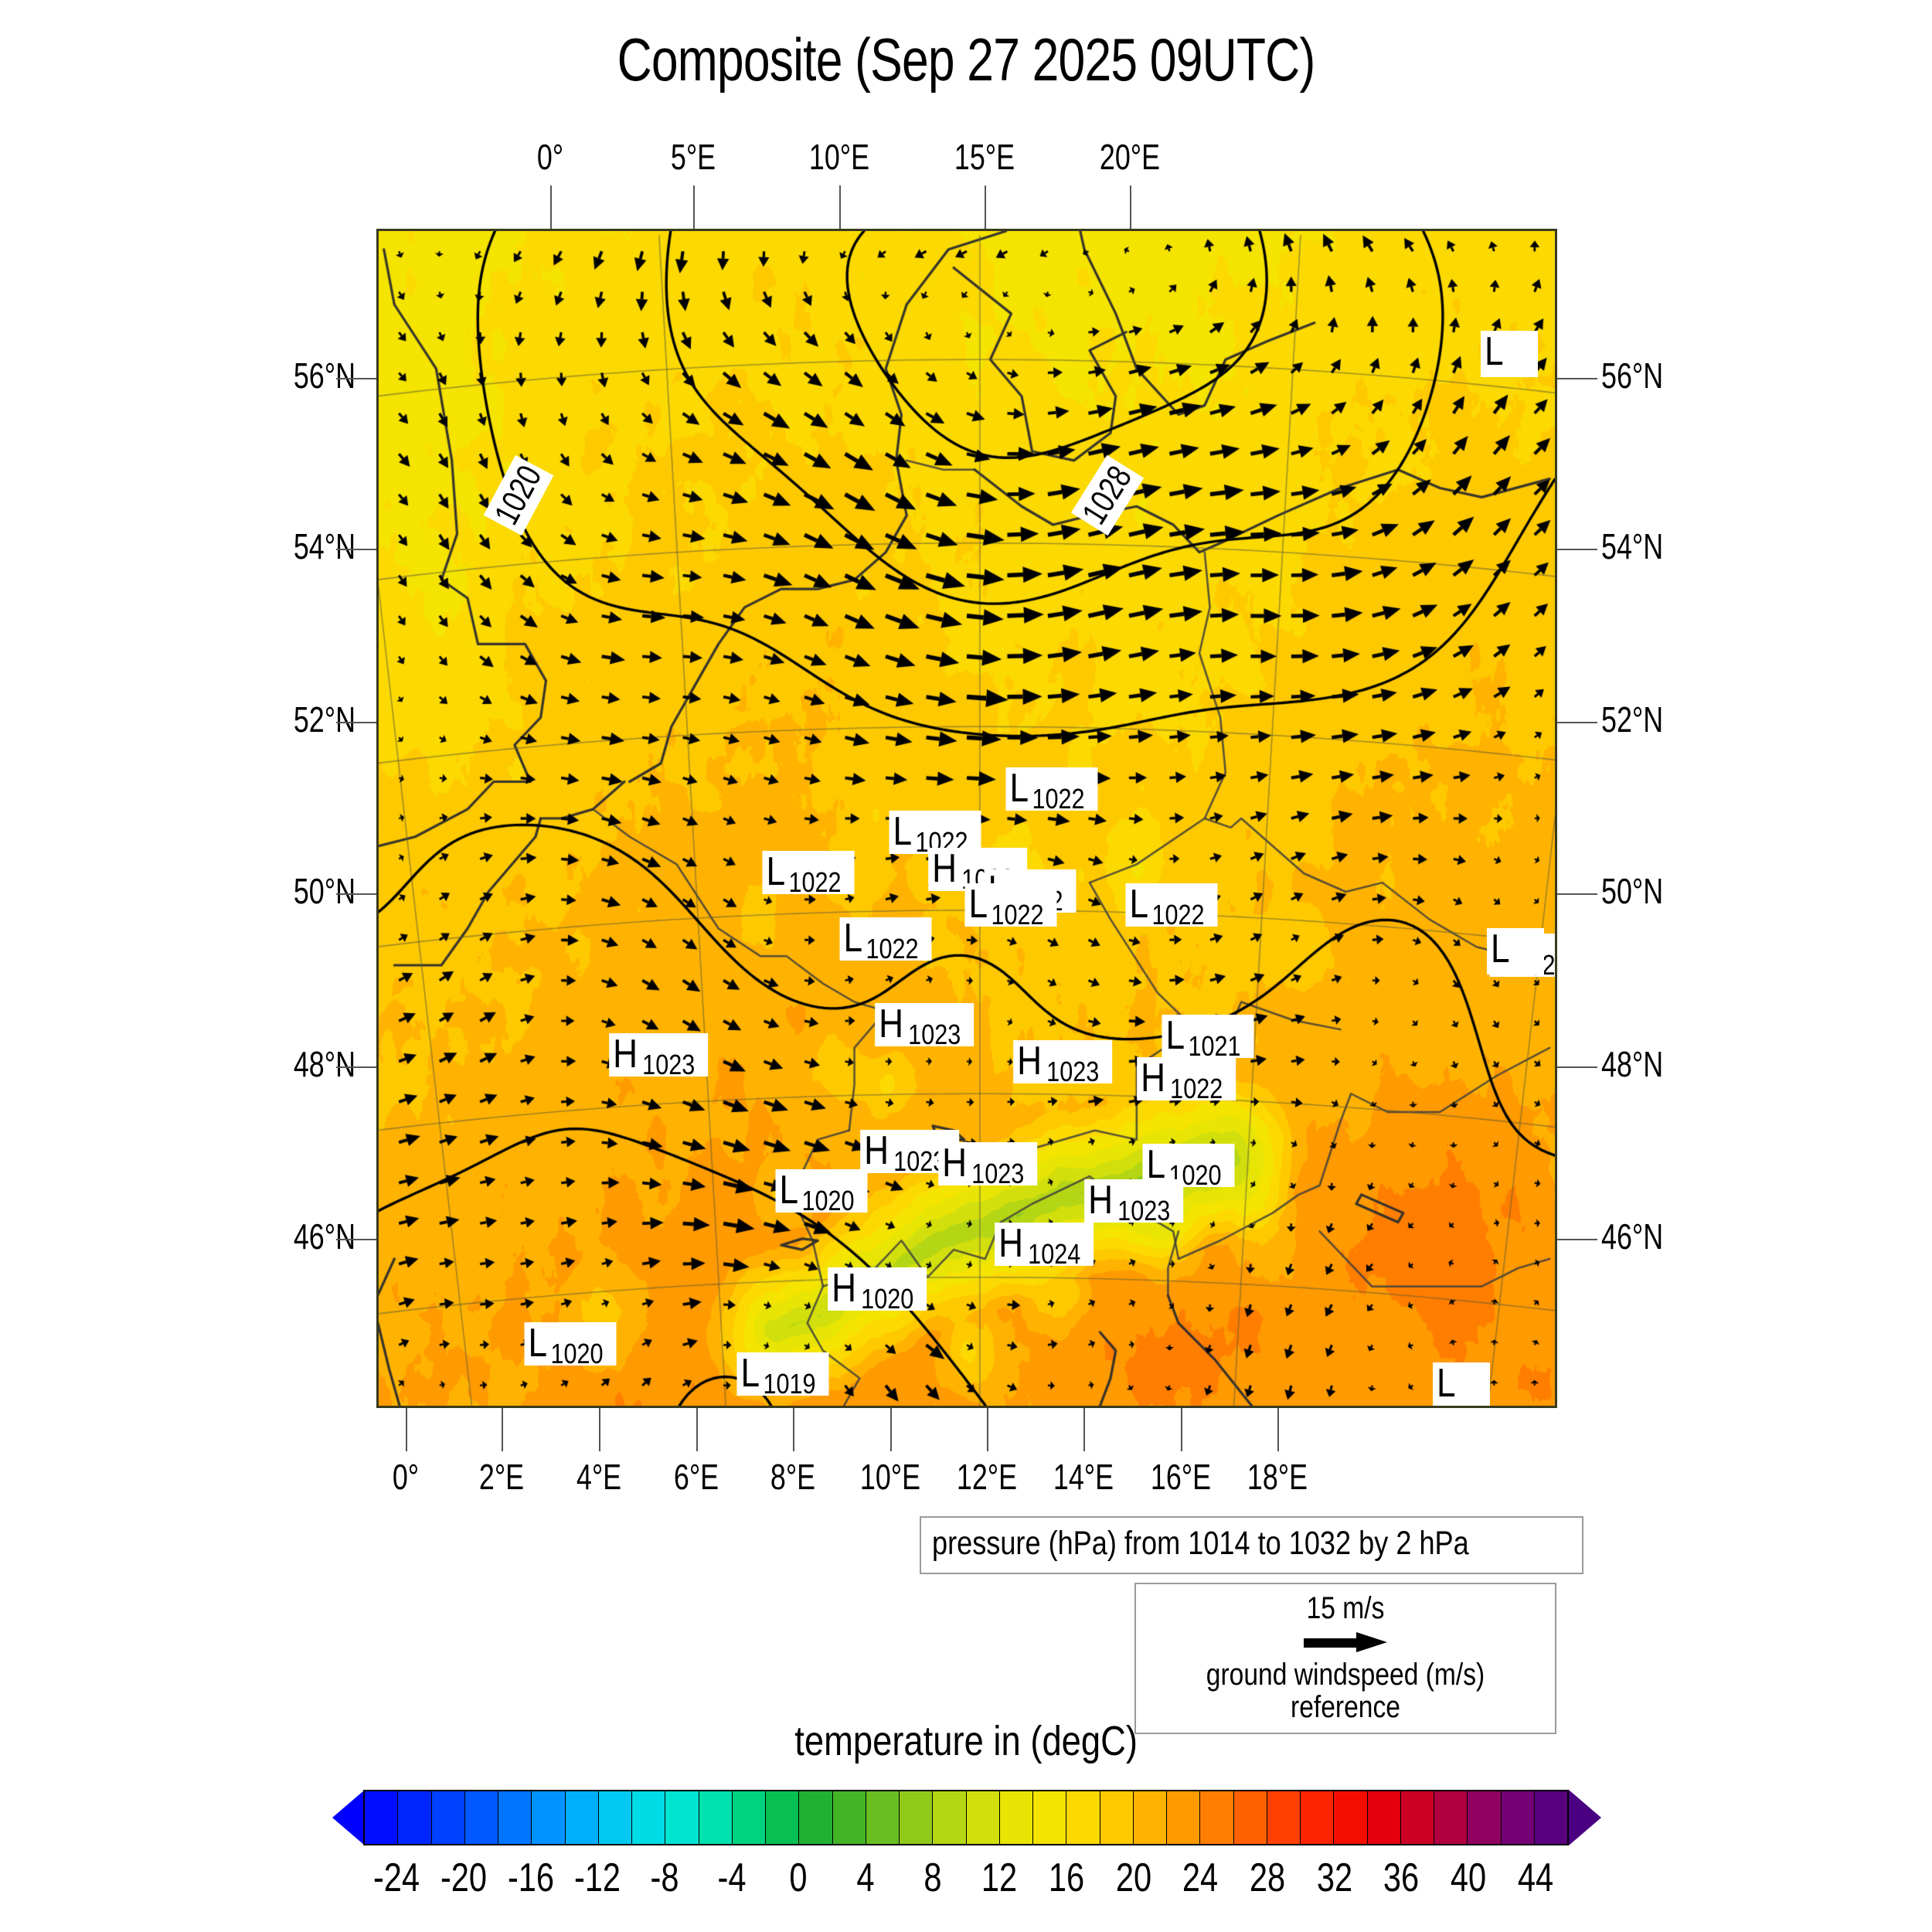 This screenshot has height=1932, width=1932. I want to click on colorbar-tick-label-13: 28, so click(1268, 1878).